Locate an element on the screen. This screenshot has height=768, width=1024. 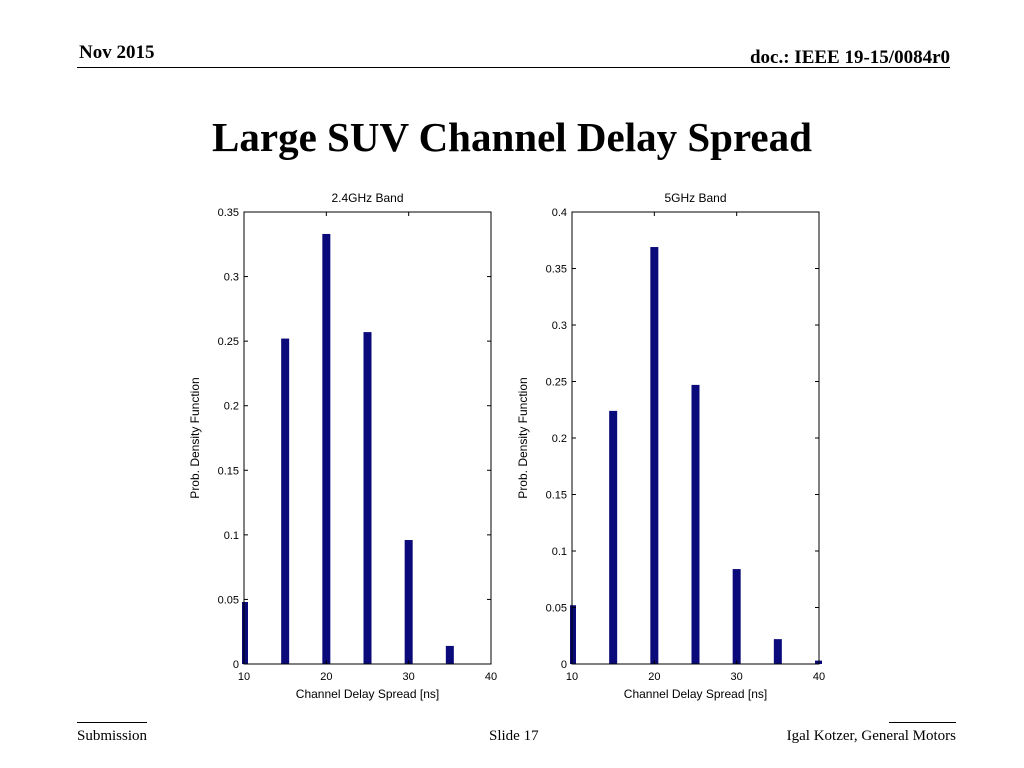
plot-frame is located at coordinates (367, 438).